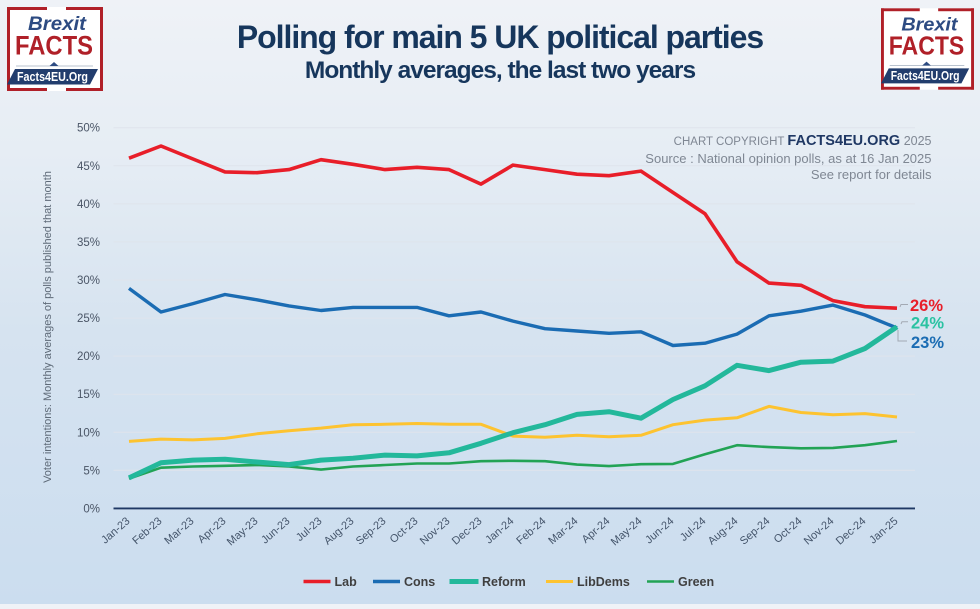  Describe the element at coordinates (88, 129) in the screenshot. I see `svg-text: 50%` at that location.